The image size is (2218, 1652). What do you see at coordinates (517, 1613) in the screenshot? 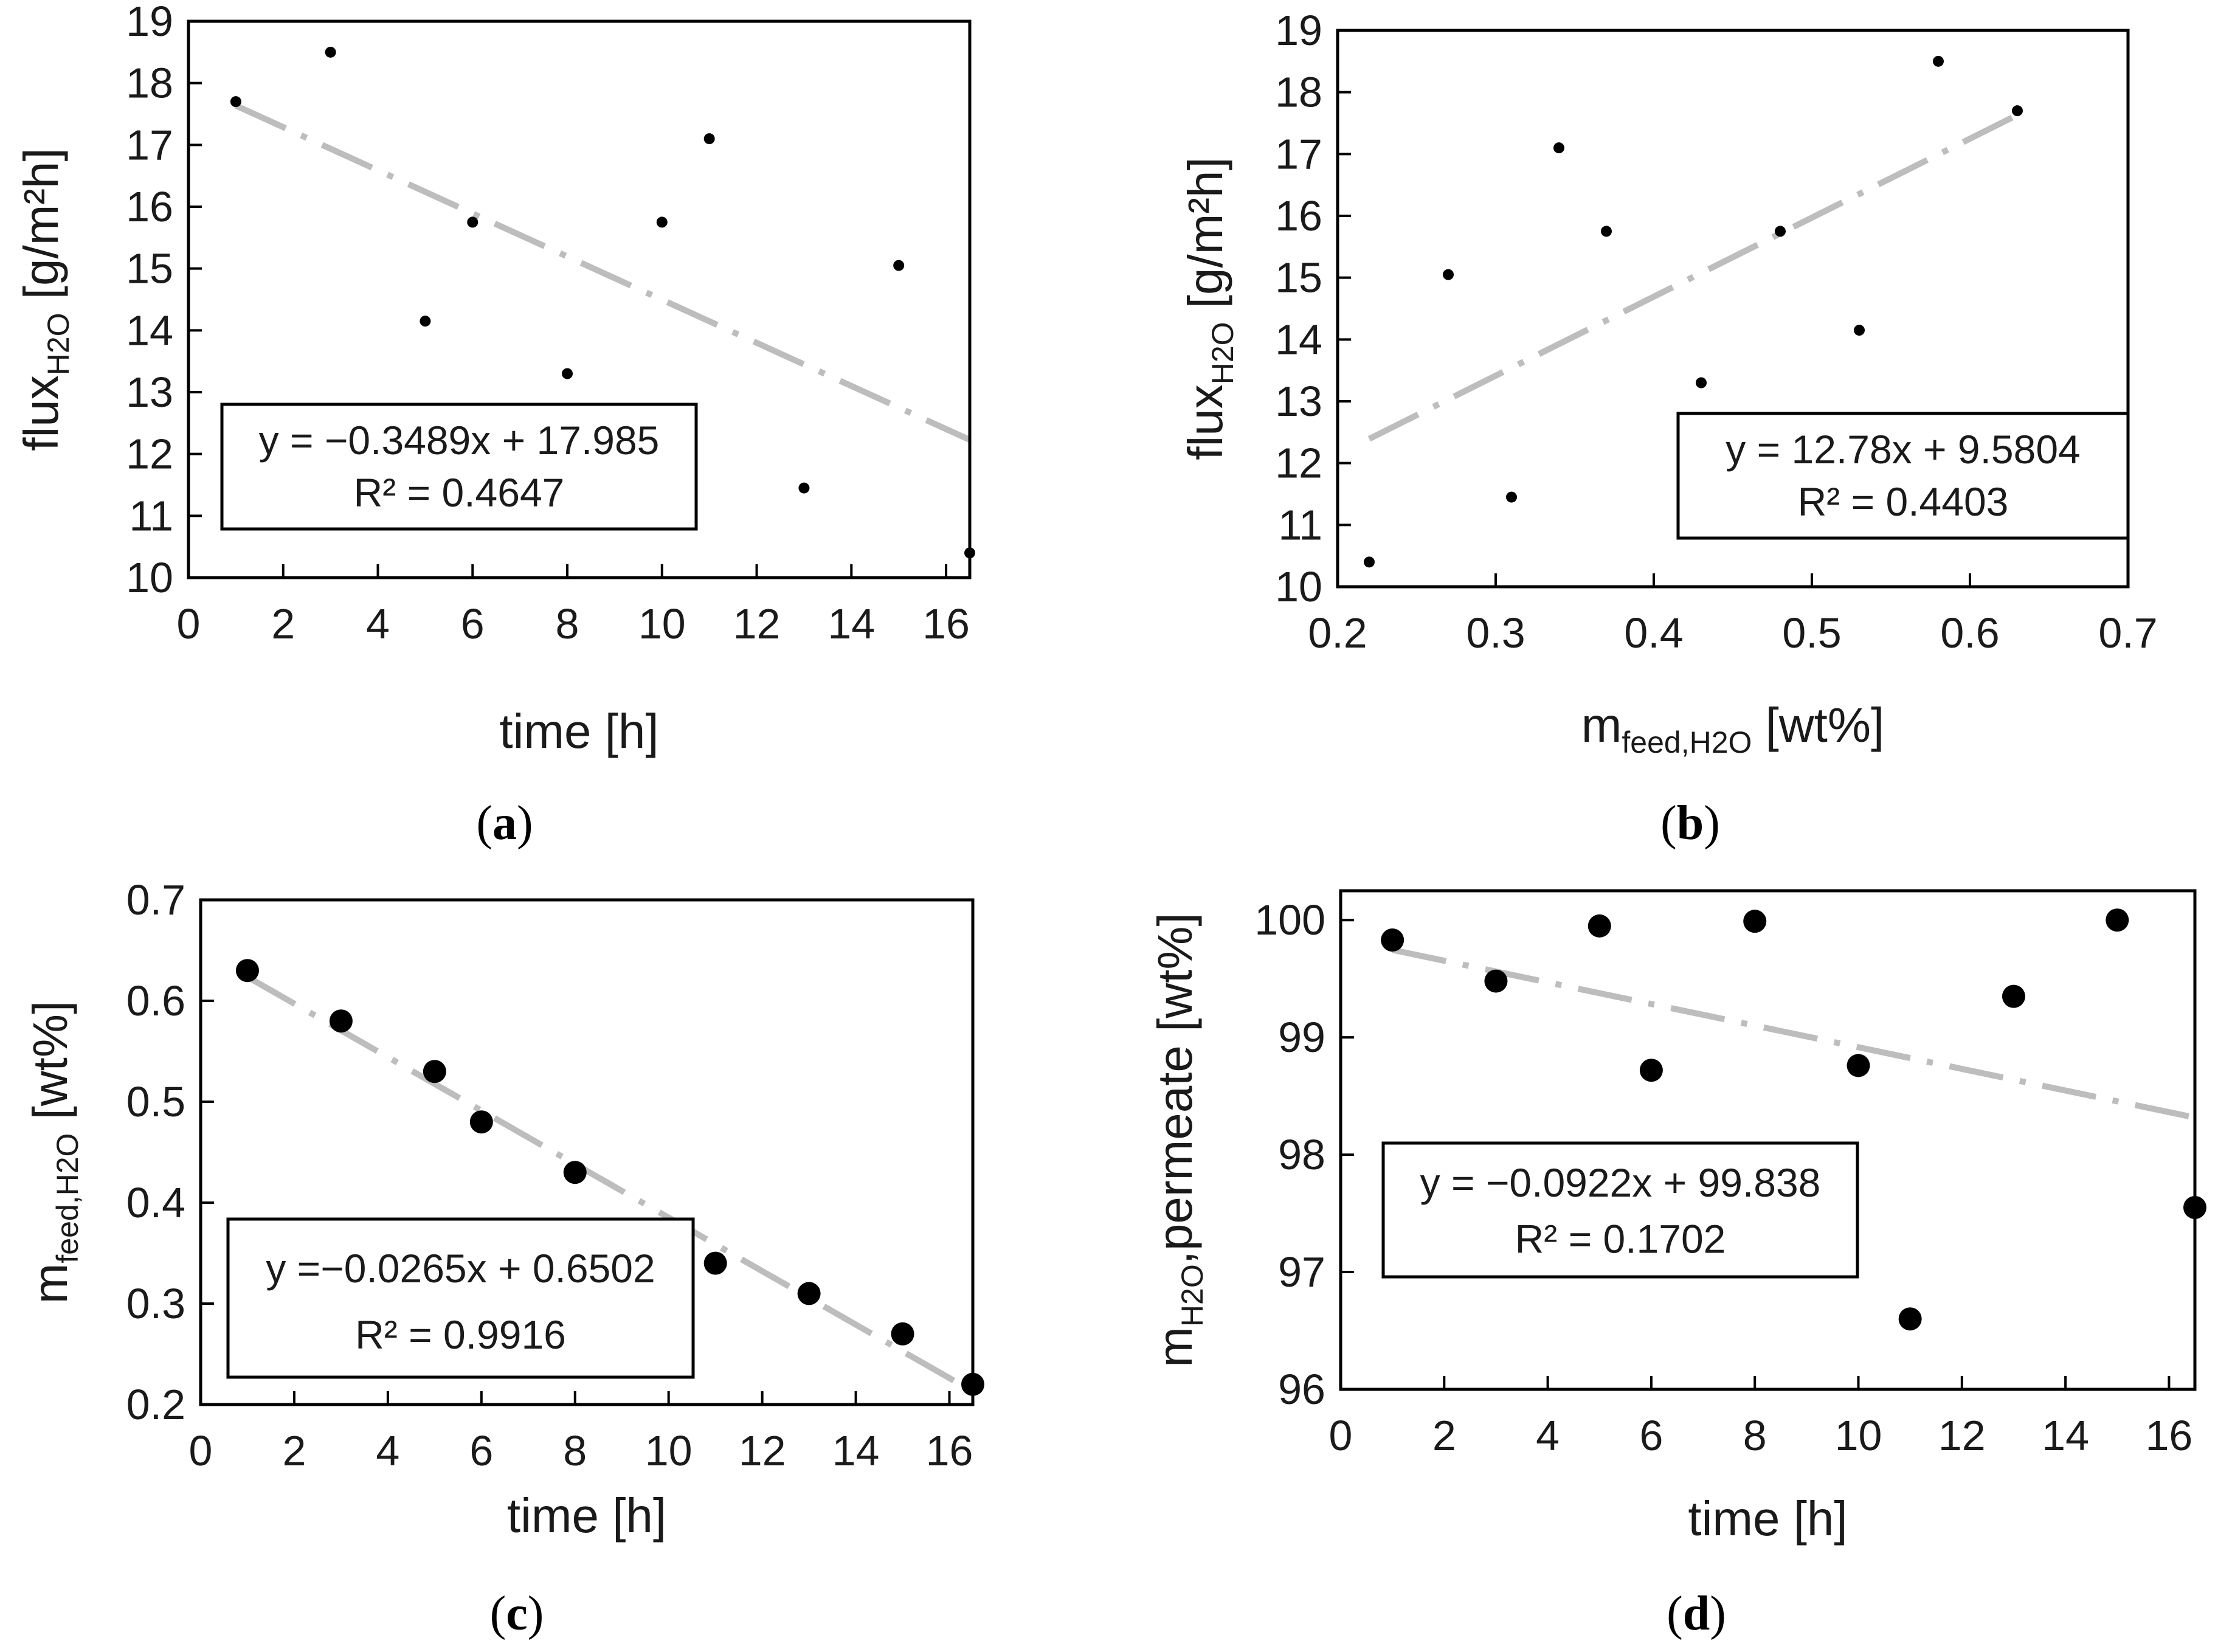
I see `panel-caption: (c)` at bounding box center [517, 1613].